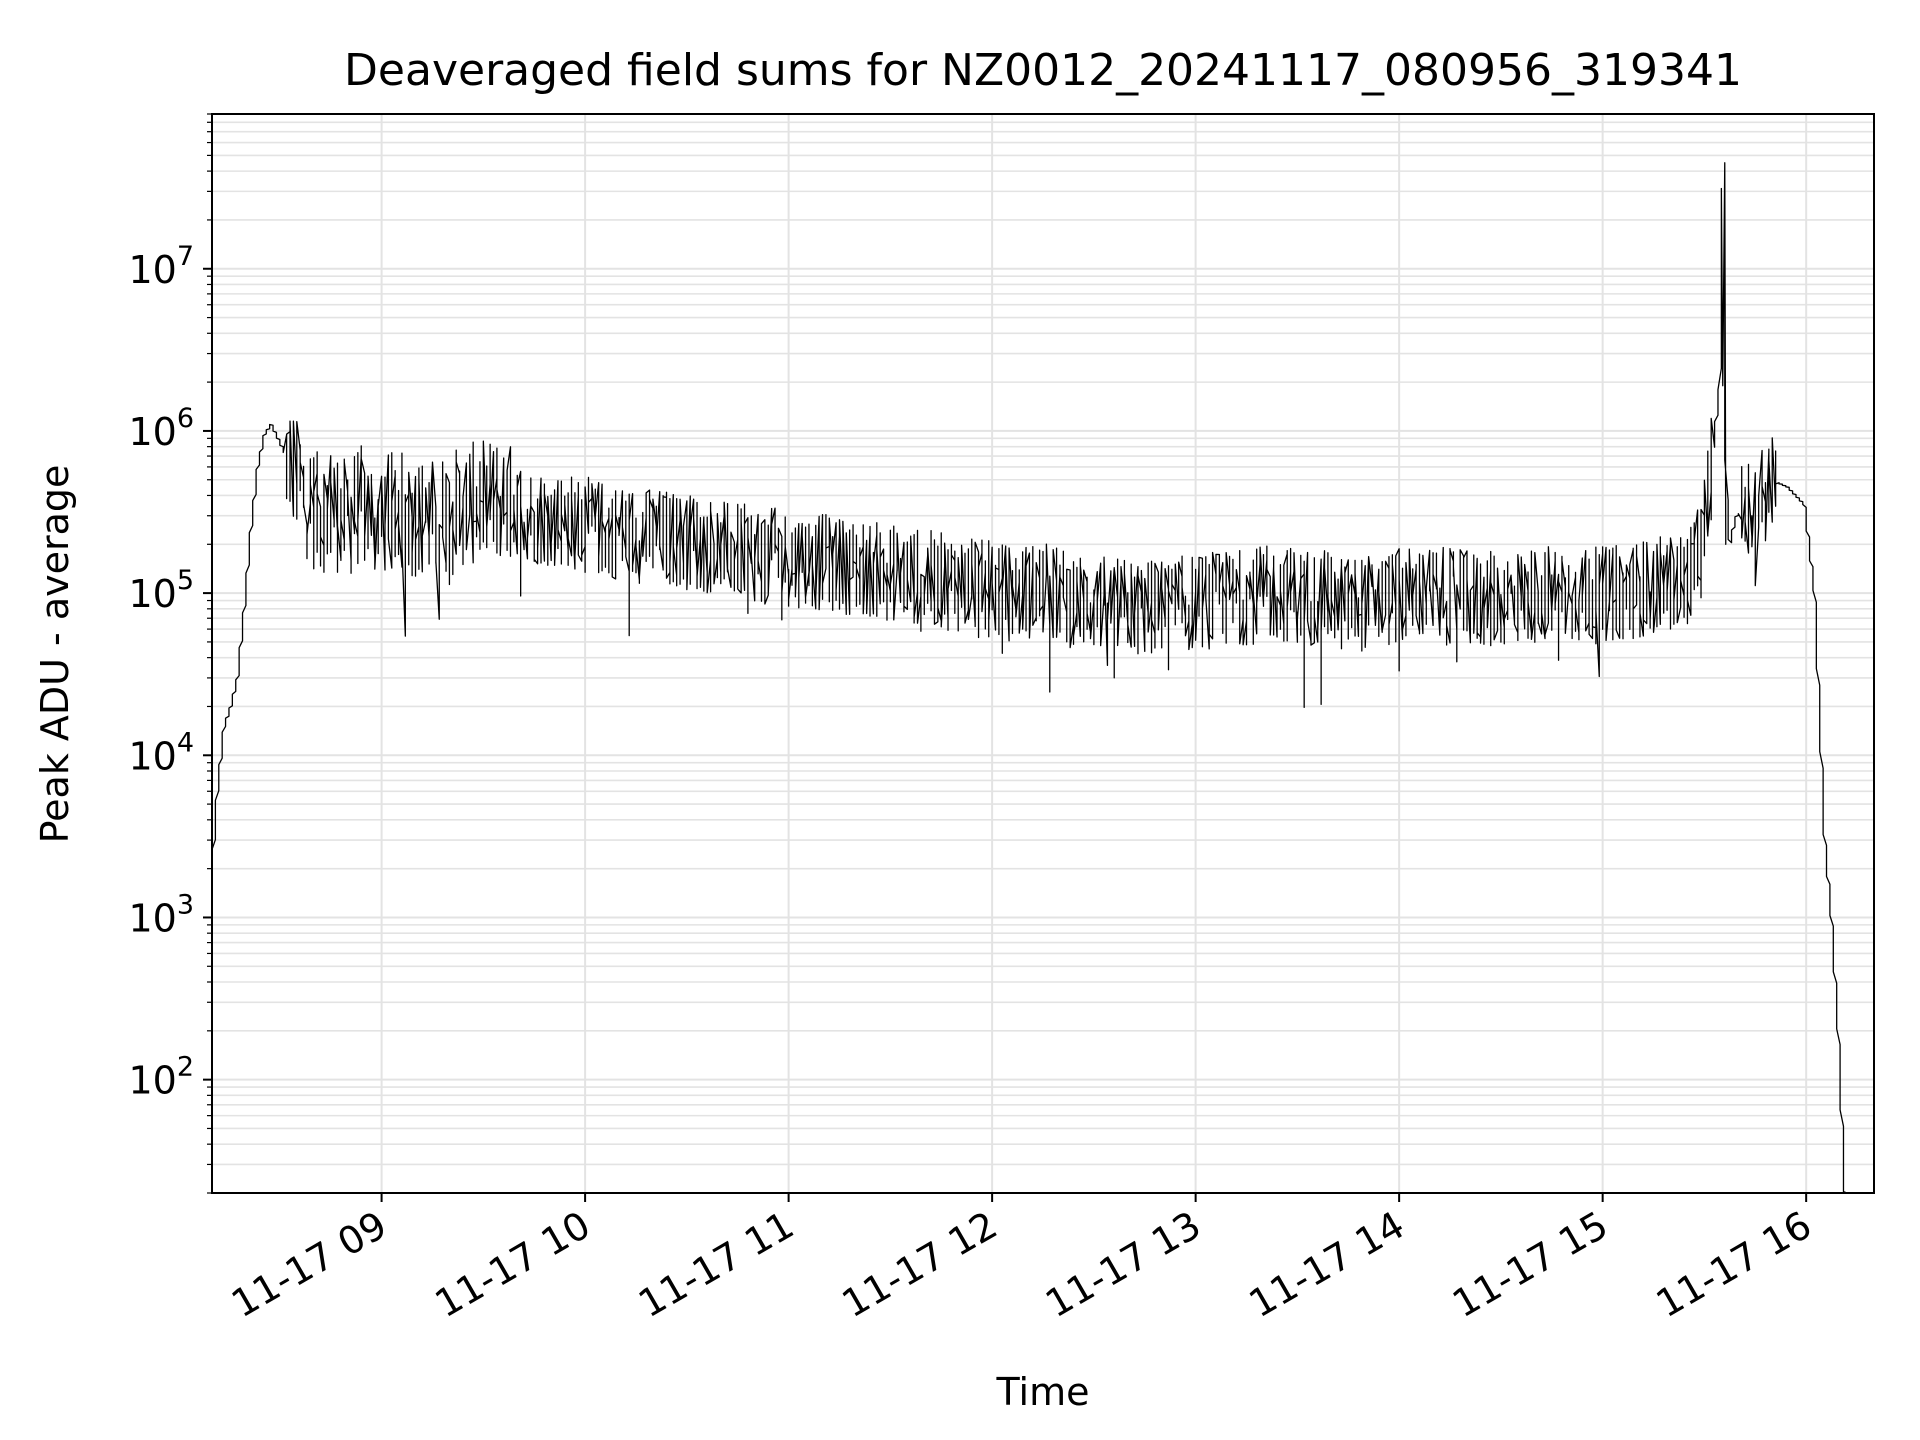 Image resolution: width=1920 pixels, height=1440 pixels. Describe the element at coordinates (170, 653) in the screenshot. I see `y-axis: 10² 10³ 10⁴ 10⁵ 10⁶ 10⁷` at that location.